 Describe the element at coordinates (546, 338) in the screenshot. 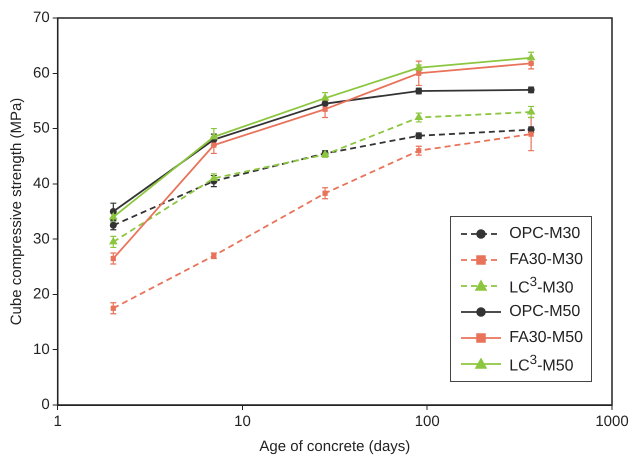

I see `legend-label: FA30-M50` at that location.